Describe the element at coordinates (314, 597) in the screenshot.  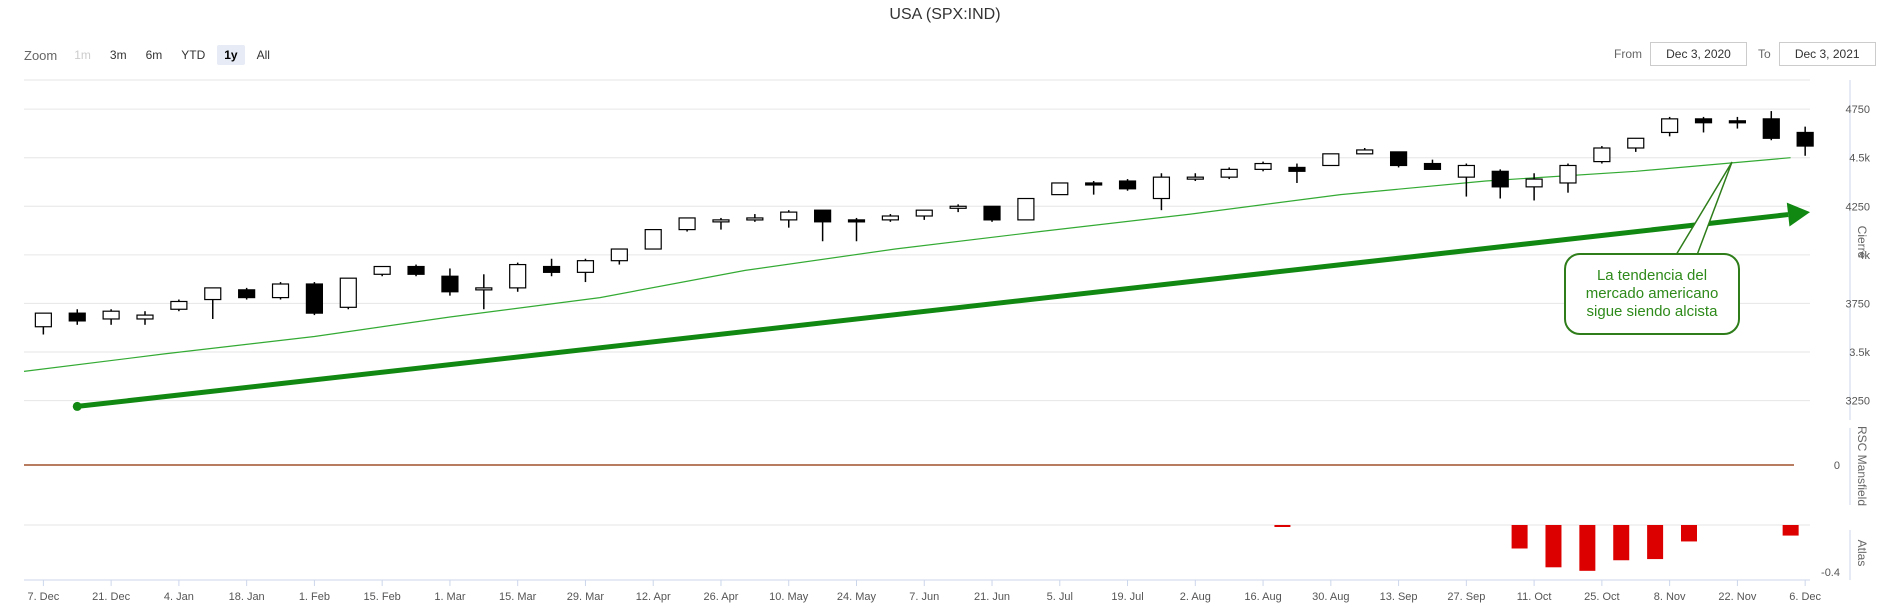
I see `x-tick-label: 1. Feb` at that location.